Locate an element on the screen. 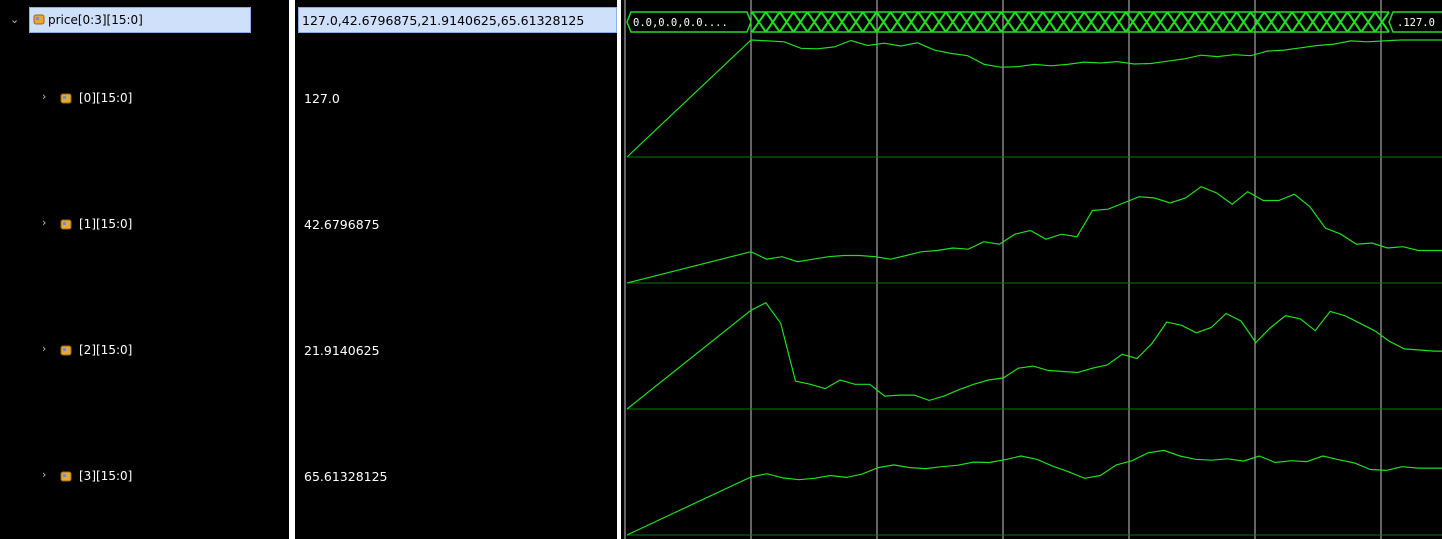  signal-value: 42.6796875 is located at coordinates (342, 224).